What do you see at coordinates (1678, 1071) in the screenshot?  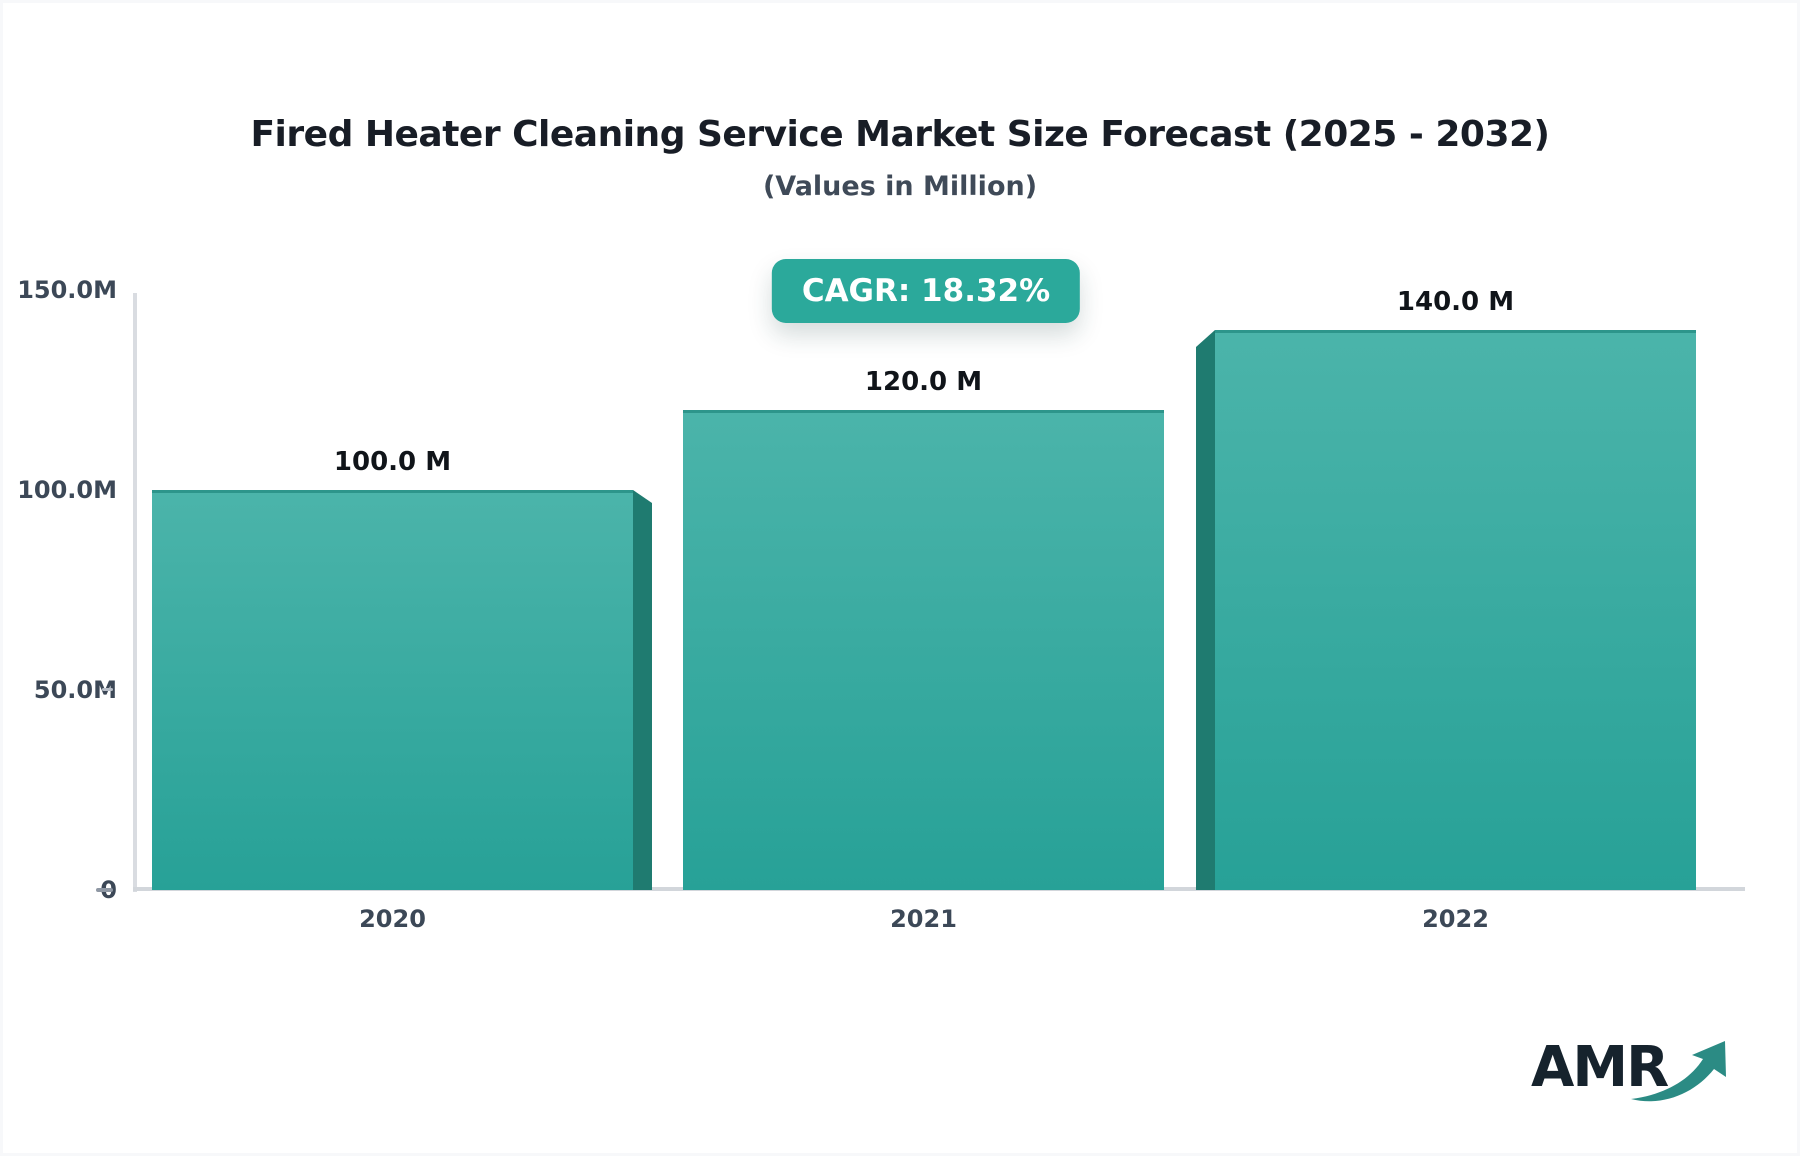 I see `growth-arrow-icon` at bounding box center [1678, 1071].